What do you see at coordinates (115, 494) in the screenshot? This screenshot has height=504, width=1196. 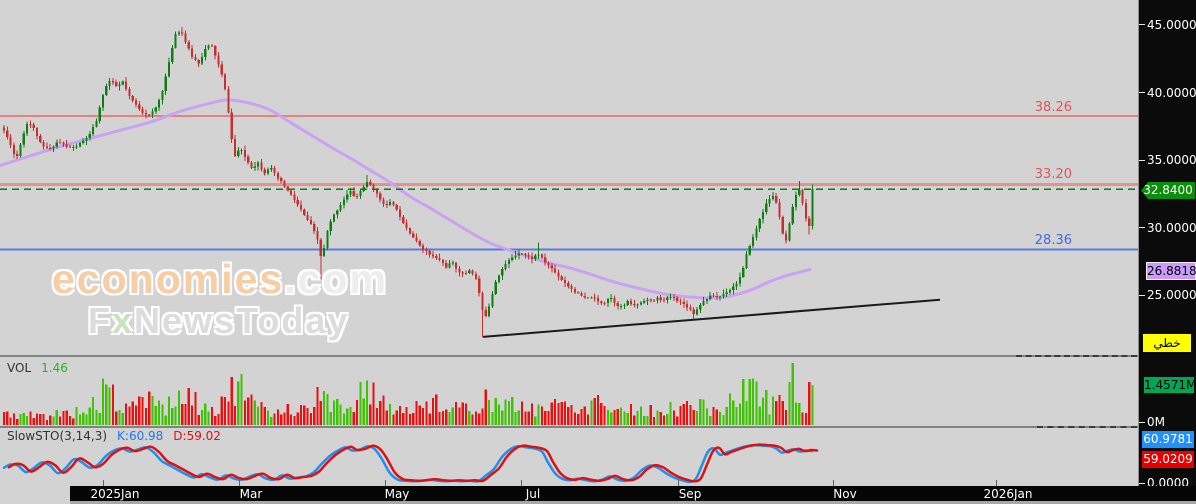 I see `x-tick-2025jan: 2025Jan` at bounding box center [115, 494].